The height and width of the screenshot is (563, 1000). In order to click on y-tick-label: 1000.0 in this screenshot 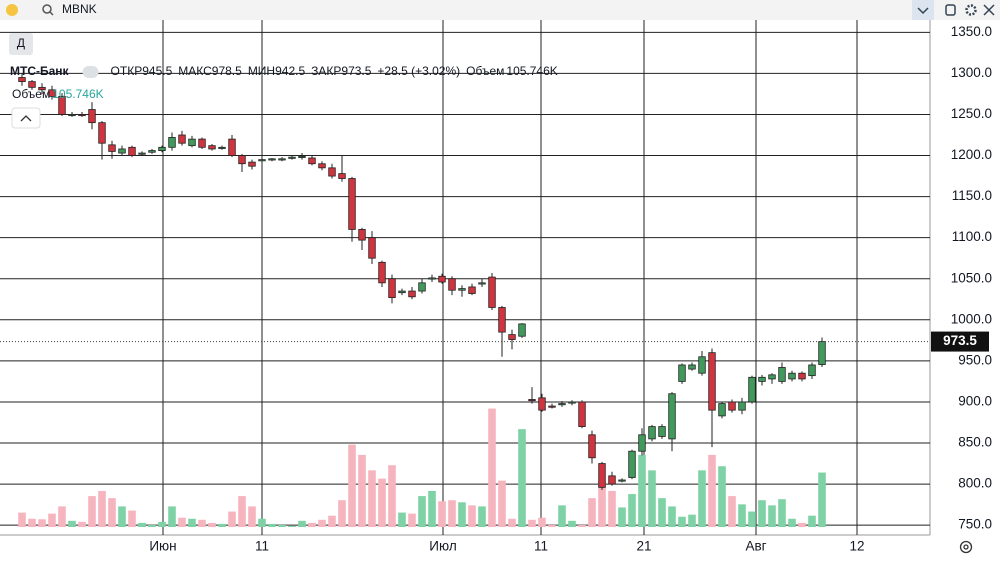, I will do `click(971, 318)`.